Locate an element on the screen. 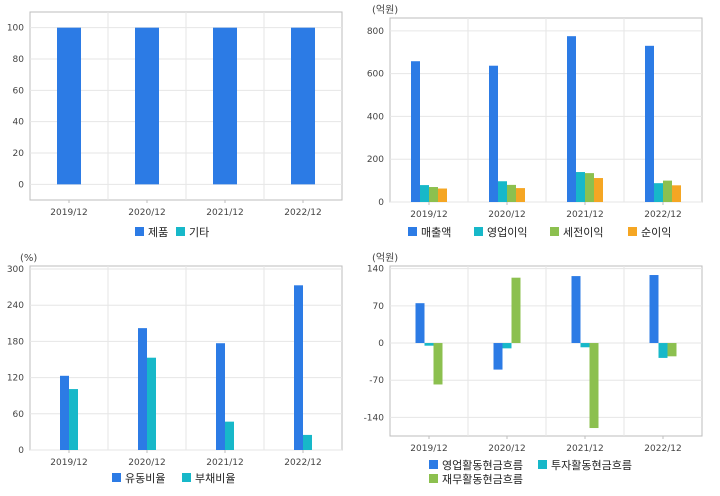  y-tick-label: 140 is located at coordinates (375, 270).